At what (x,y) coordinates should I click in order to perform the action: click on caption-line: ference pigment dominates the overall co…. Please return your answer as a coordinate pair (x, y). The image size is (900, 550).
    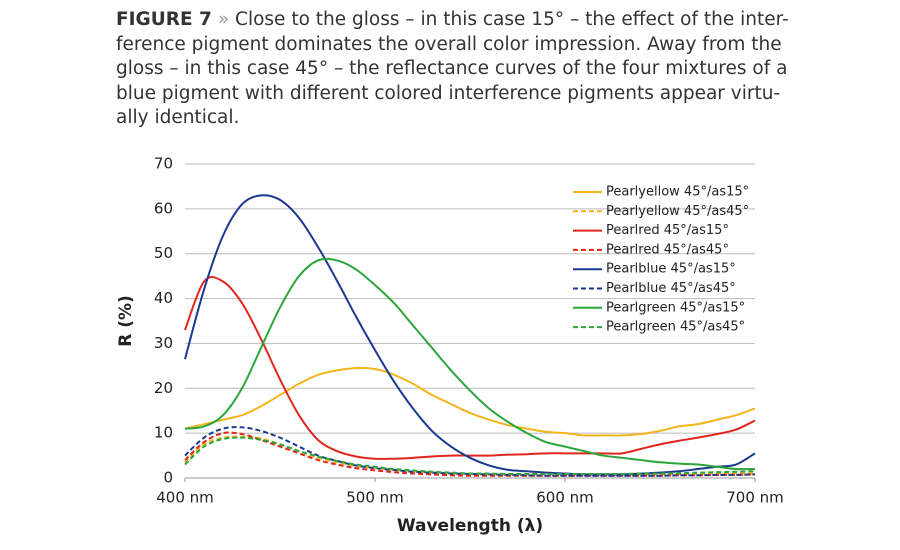
    Looking at the image, I should click on (449, 44).